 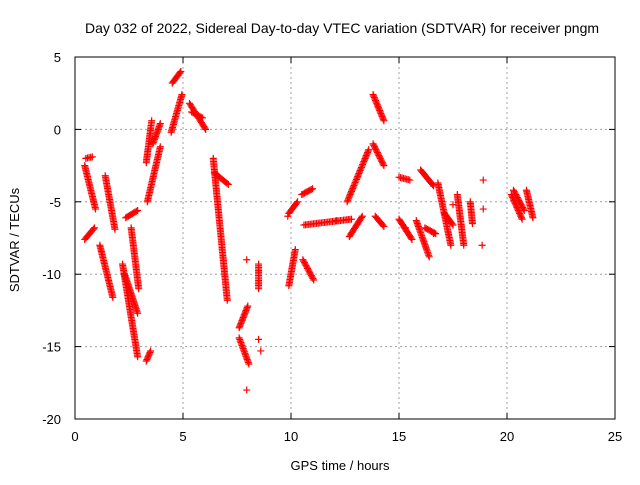 What do you see at coordinates (51, 274) in the screenshot?
I see `y-tick-label: -10` at bounding box center [51, 274].